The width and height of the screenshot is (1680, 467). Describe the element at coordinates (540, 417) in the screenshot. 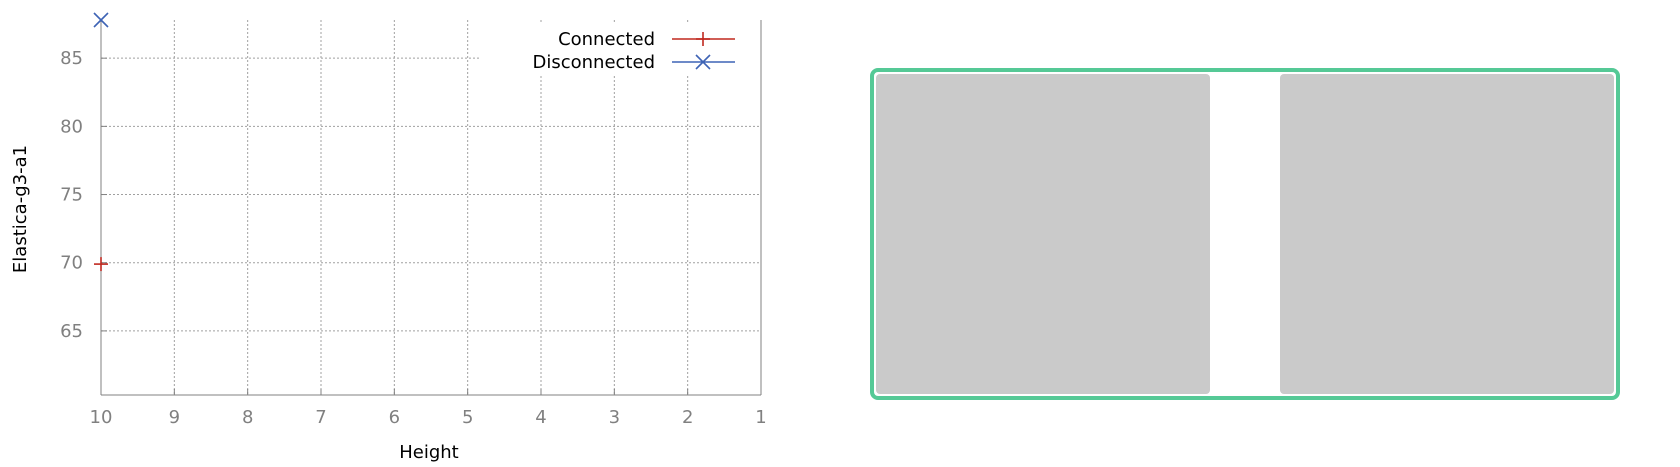

I see `x-tick-label: 4` at that location.